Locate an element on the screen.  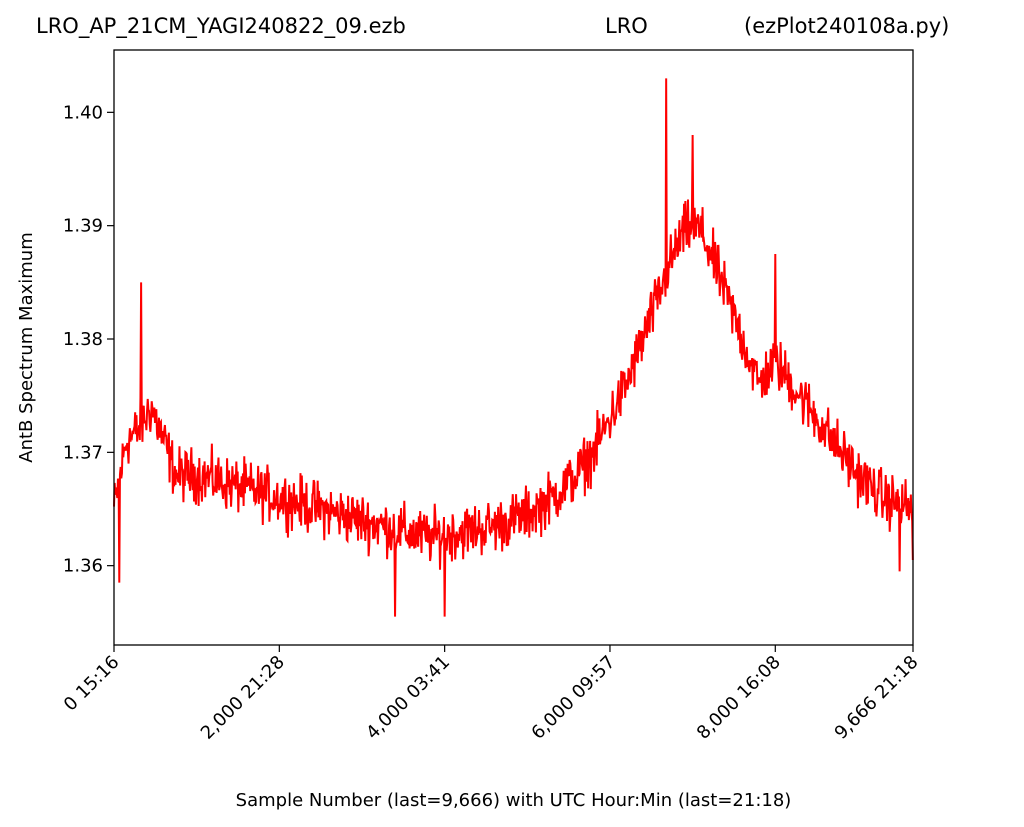
x-tick-label: 8,000 16:08 is located at coordinates (739, 698).